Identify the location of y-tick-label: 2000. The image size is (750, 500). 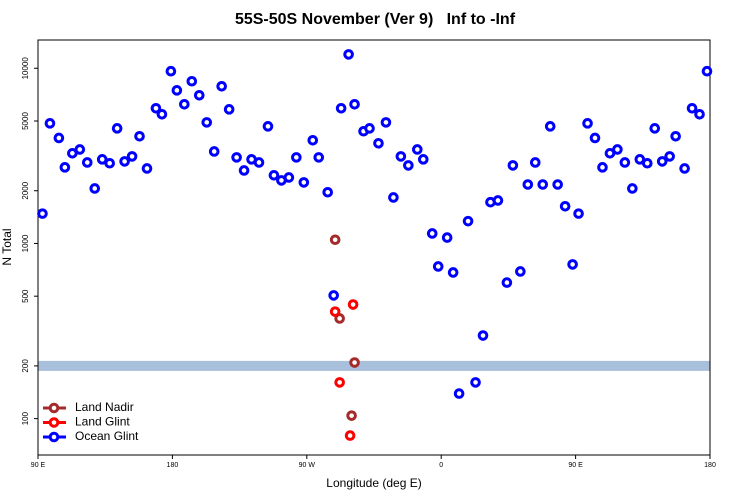
(25, 190).